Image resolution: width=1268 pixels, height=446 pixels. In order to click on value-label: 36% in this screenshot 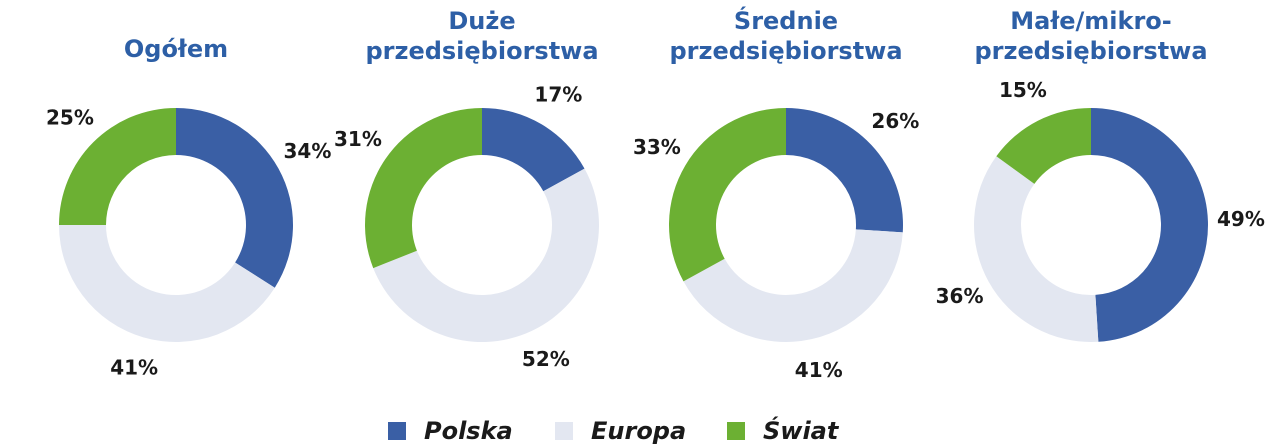, I will do `click(960, 296)`.